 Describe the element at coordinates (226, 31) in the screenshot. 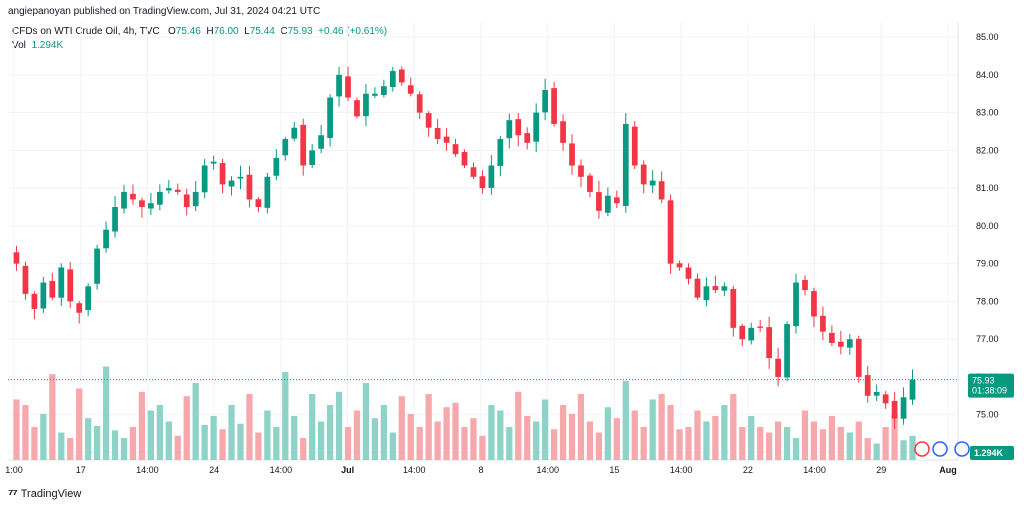

I see `high-value: 76.00` at that location.